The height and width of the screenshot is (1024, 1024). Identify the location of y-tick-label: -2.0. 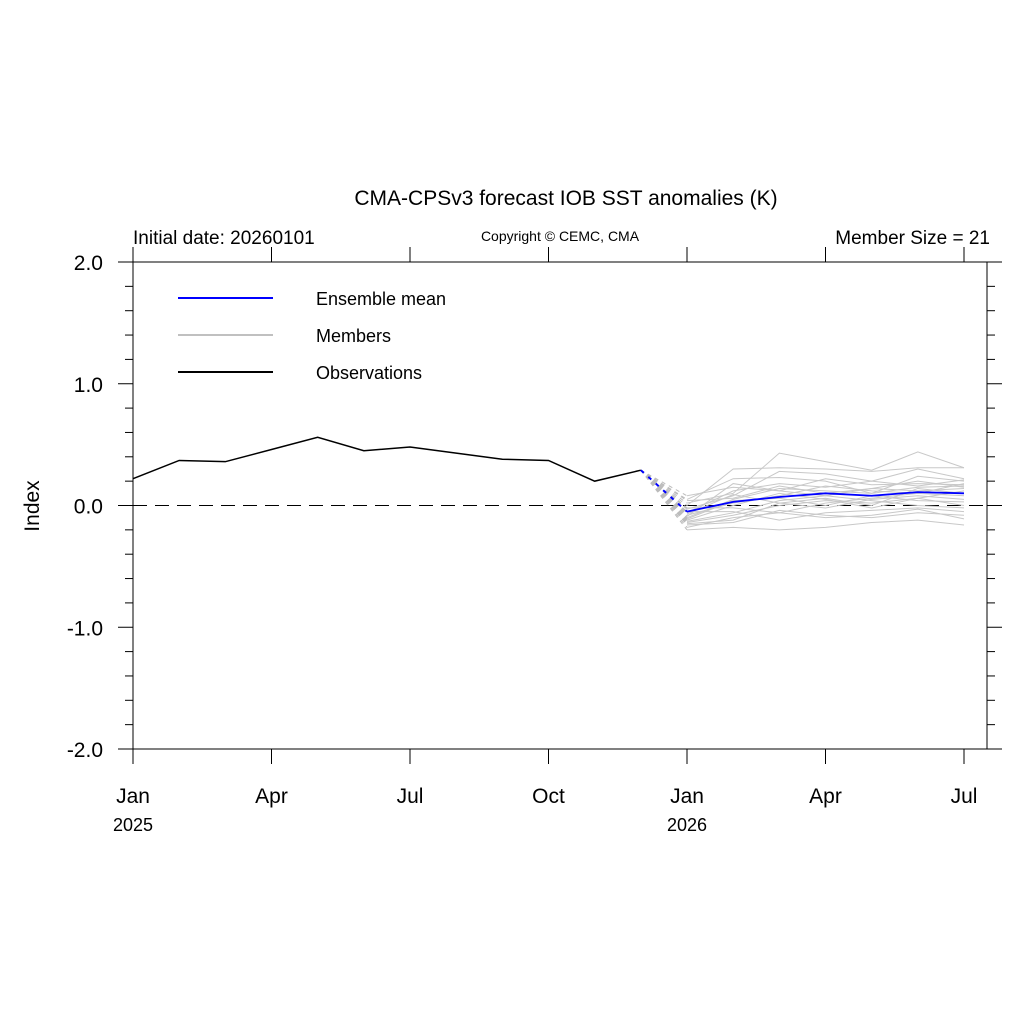
(85, 750).